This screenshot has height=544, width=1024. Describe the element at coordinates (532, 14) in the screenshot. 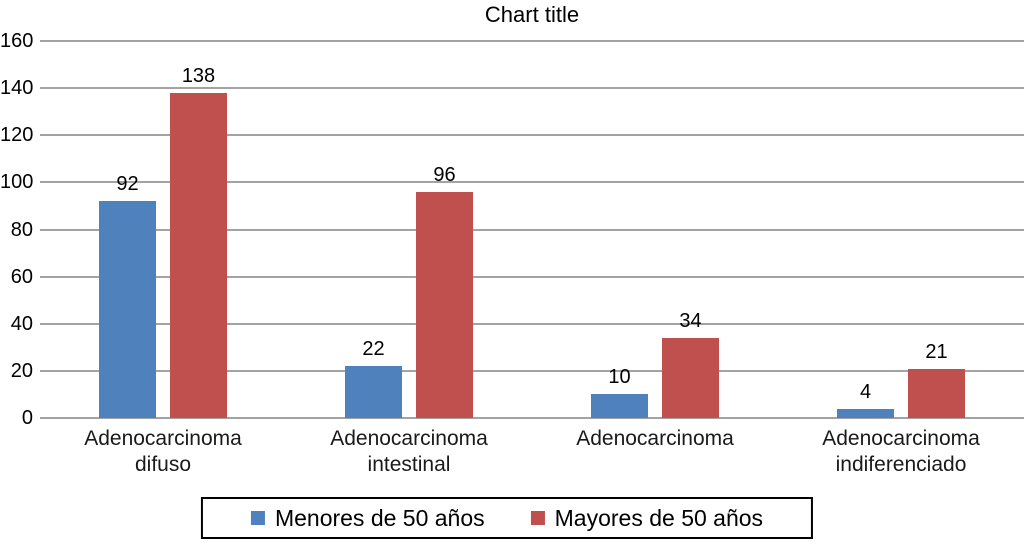

I see `chart-title: Chart title` at that location.